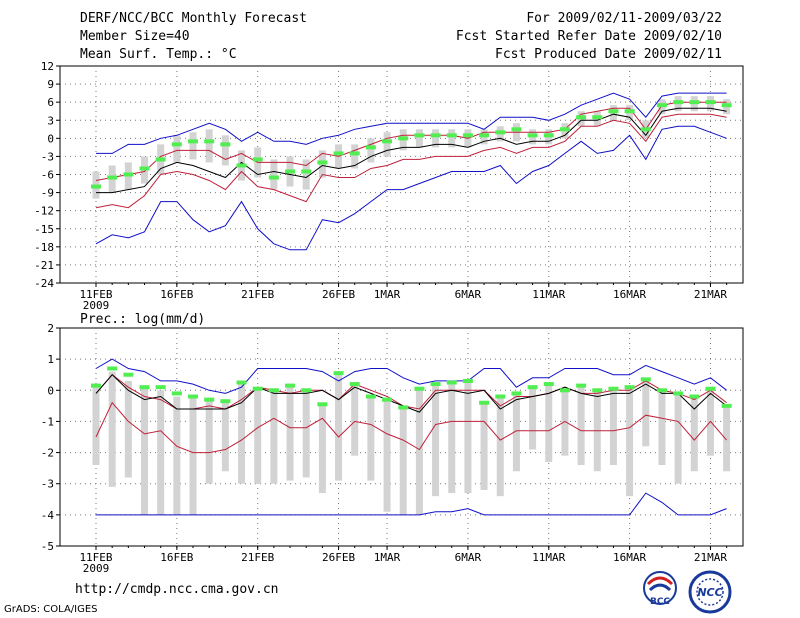  I want to click on x-tick-label: 26FEB, so click(338, 557).